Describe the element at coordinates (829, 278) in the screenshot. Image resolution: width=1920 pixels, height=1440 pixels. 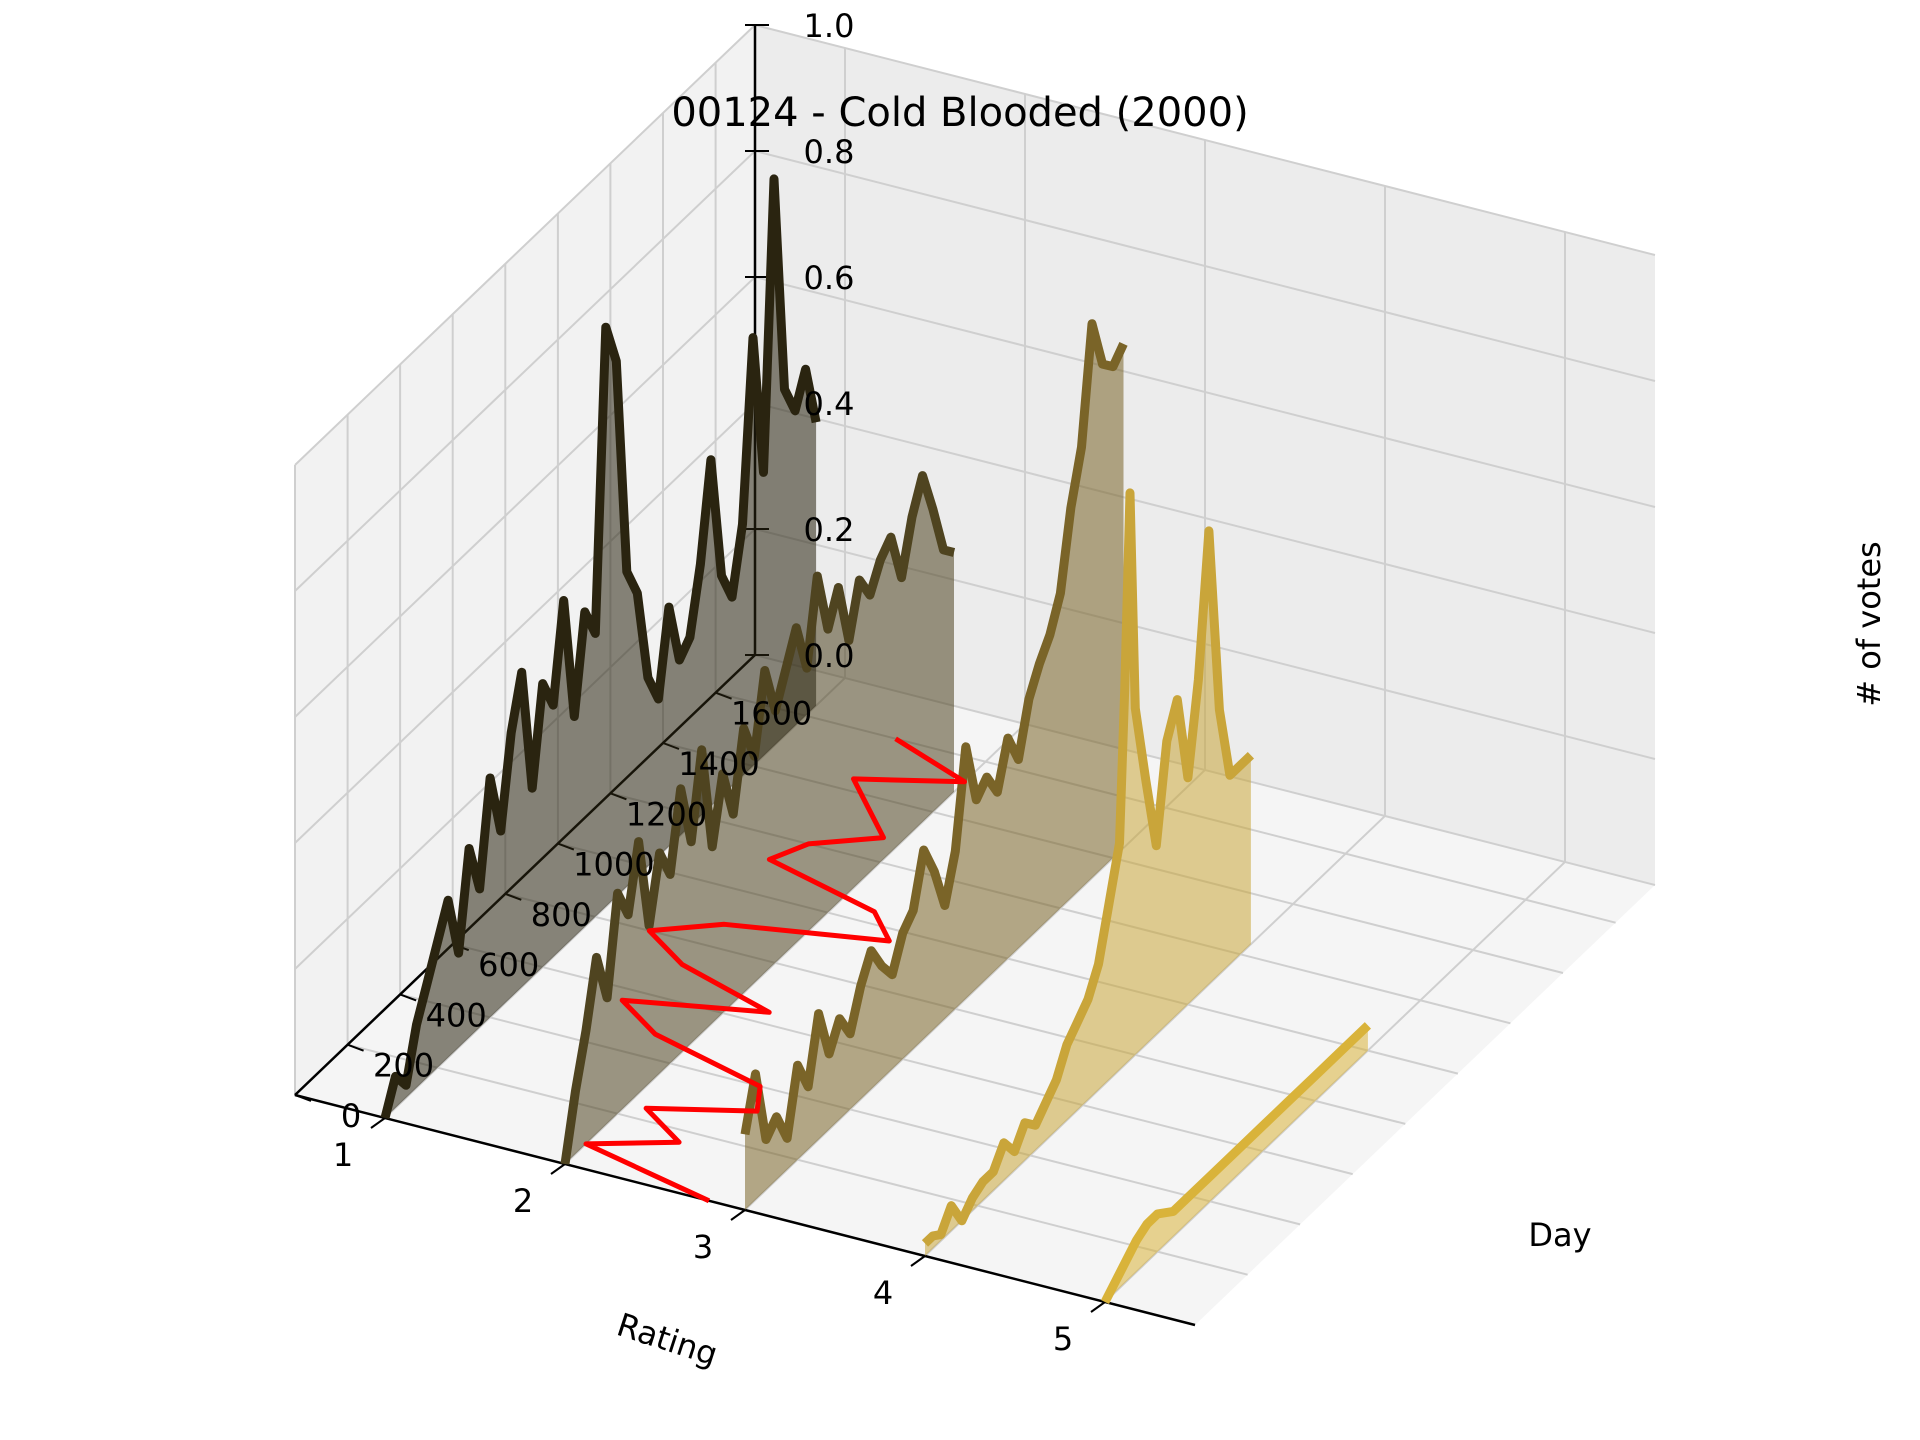
I see `votes-tick-label: 0.6` at that location.